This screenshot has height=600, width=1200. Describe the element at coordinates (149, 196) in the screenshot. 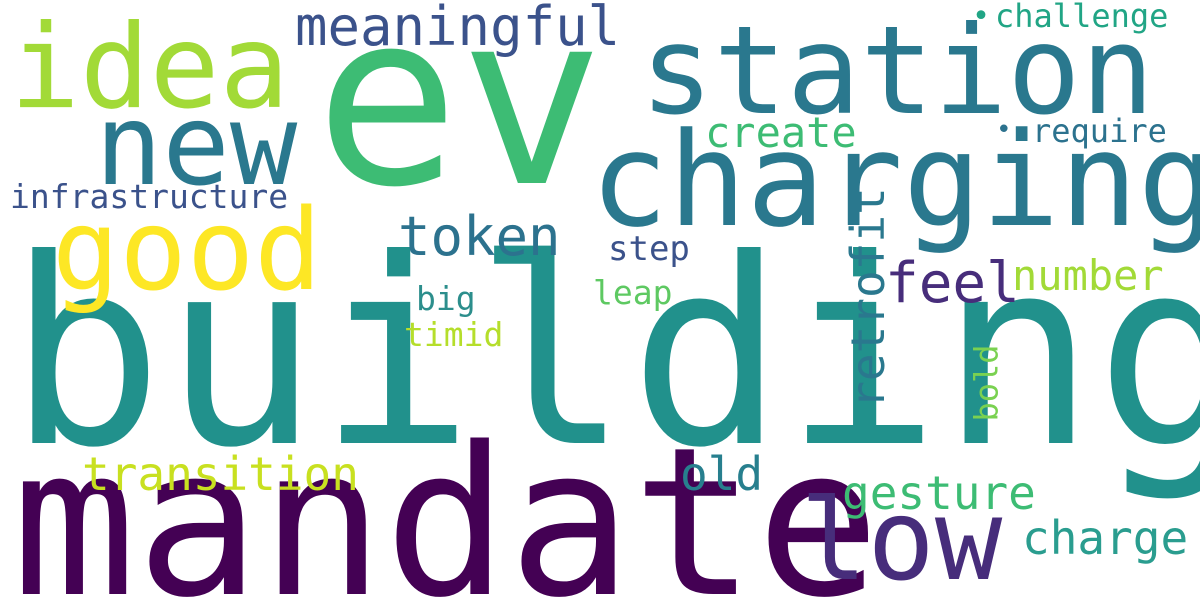

I see `word-infrastructure: infrastructure` at that location.